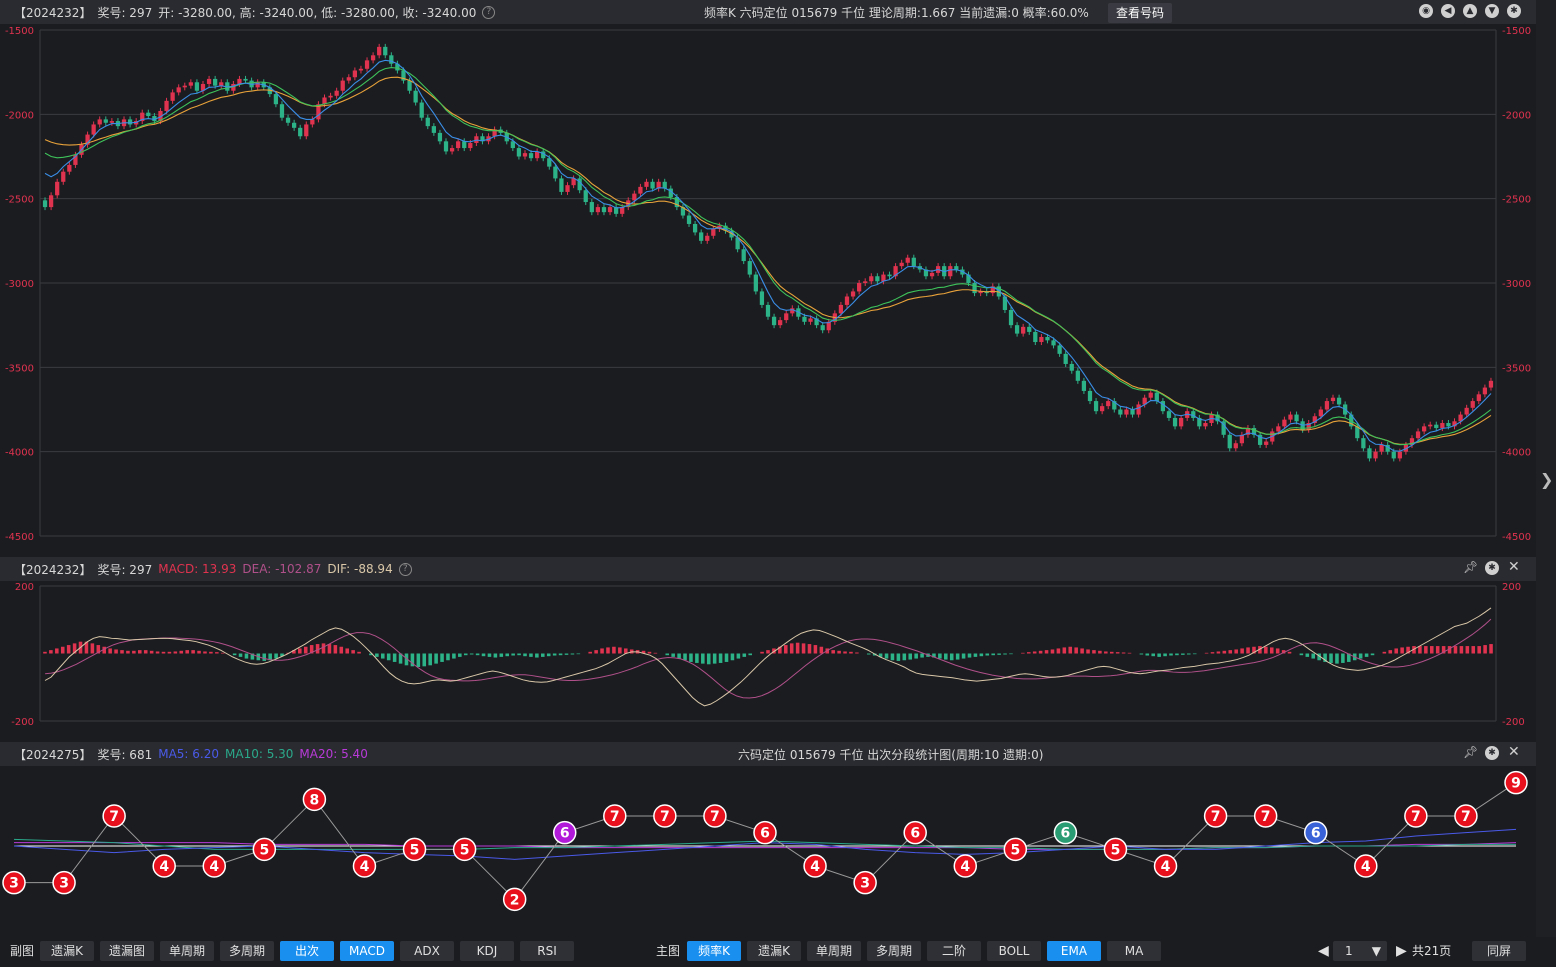 This screenshot has width=1556, height=967. Describe the element at coordinates (427, 951) in the screenshot. I see `sub-chart-button-6: ADX` at that location.